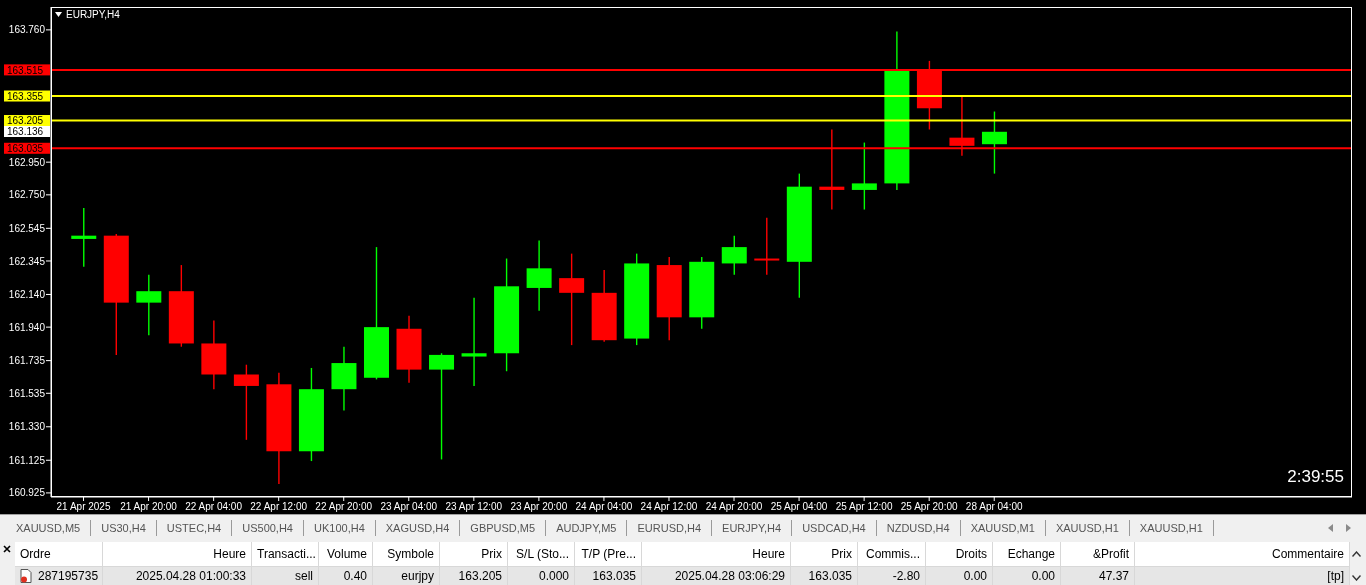  What do you see at coordinates (1335, 576) in the screenshot?
I see `text: [tp]` at bounding box center [1335, 576].